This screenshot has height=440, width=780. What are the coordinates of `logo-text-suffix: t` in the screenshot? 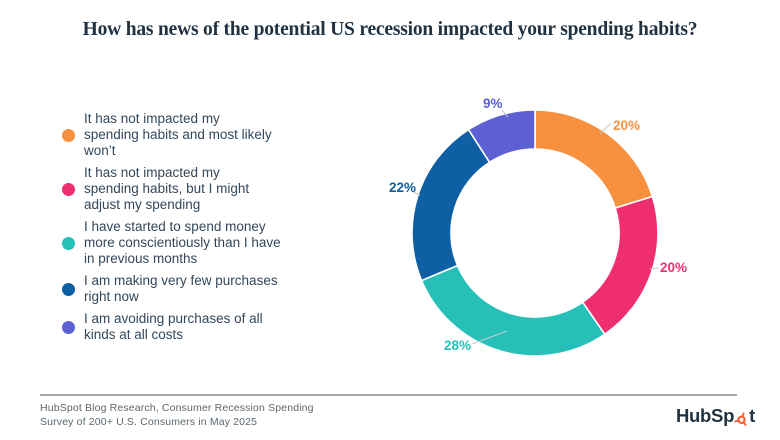 It's located at (752, 415).